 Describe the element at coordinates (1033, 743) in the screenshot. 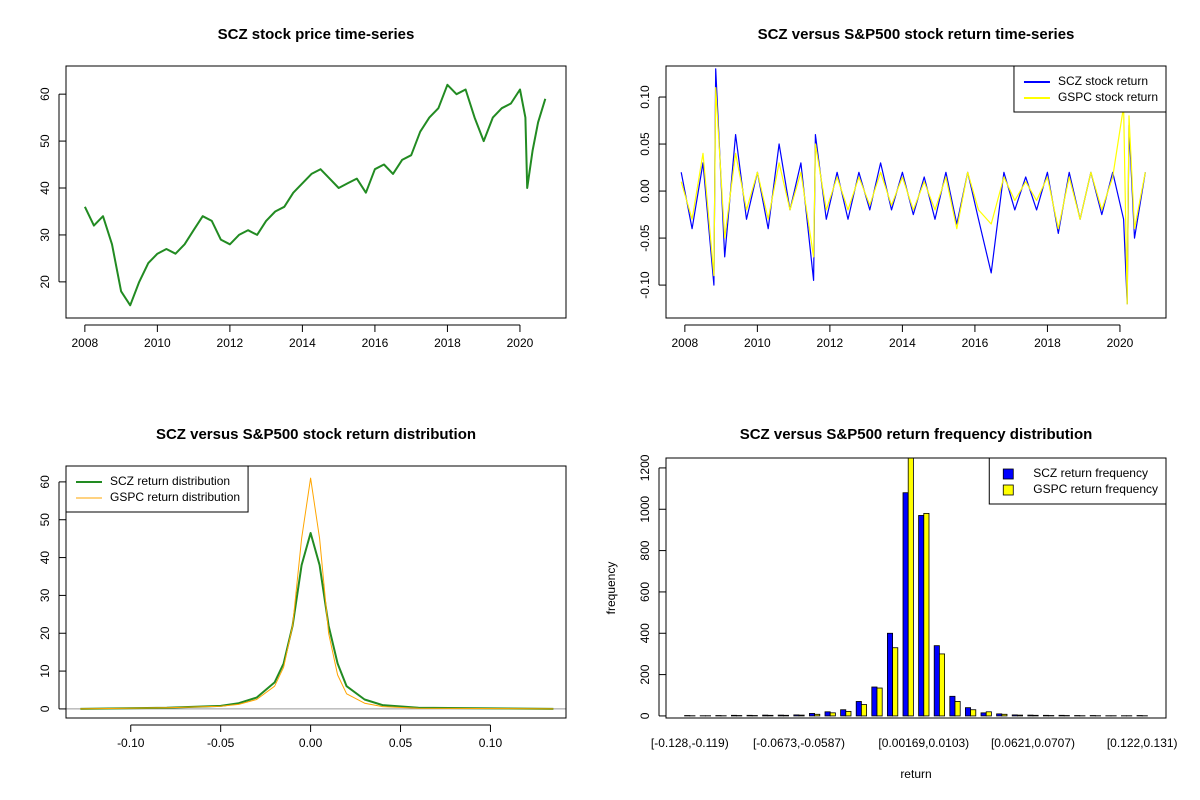

I see `x-tick-label: [0.0621,0.0707)` at that location.